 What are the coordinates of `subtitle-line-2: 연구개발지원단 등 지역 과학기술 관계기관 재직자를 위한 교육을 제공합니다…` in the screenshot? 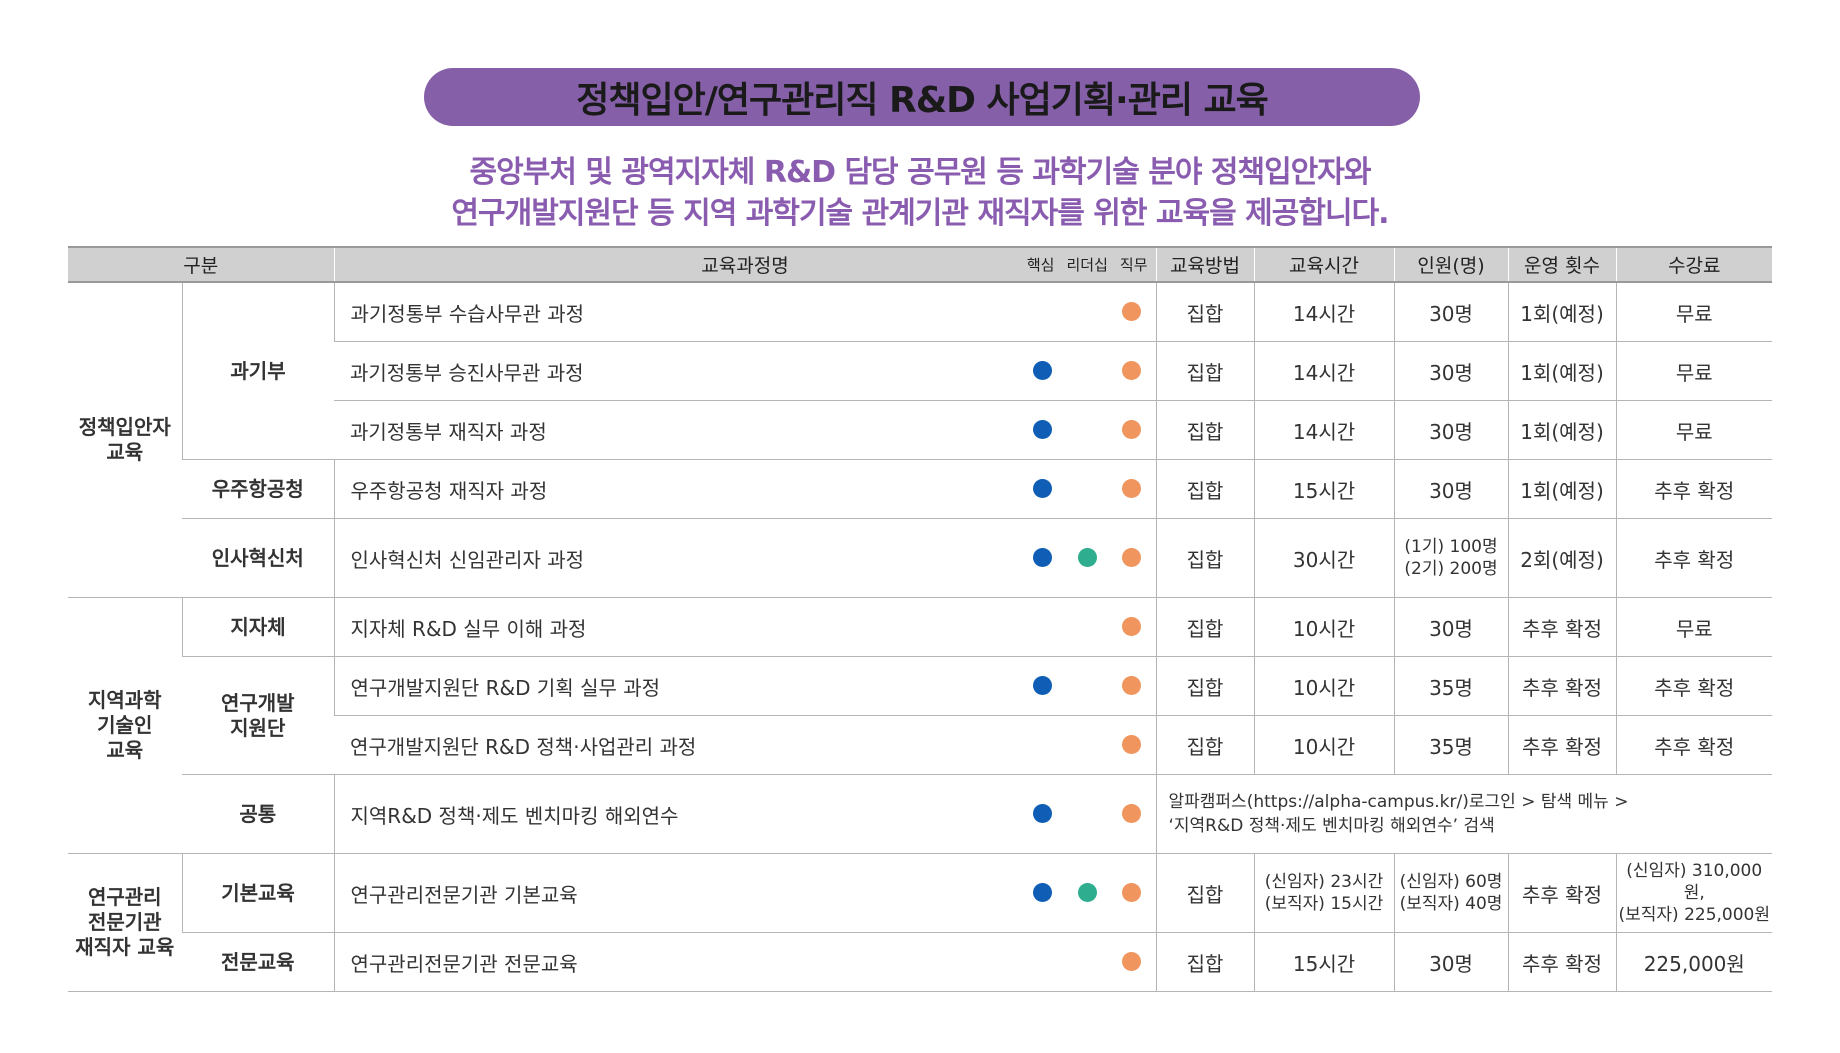 It's located at (920, 213).